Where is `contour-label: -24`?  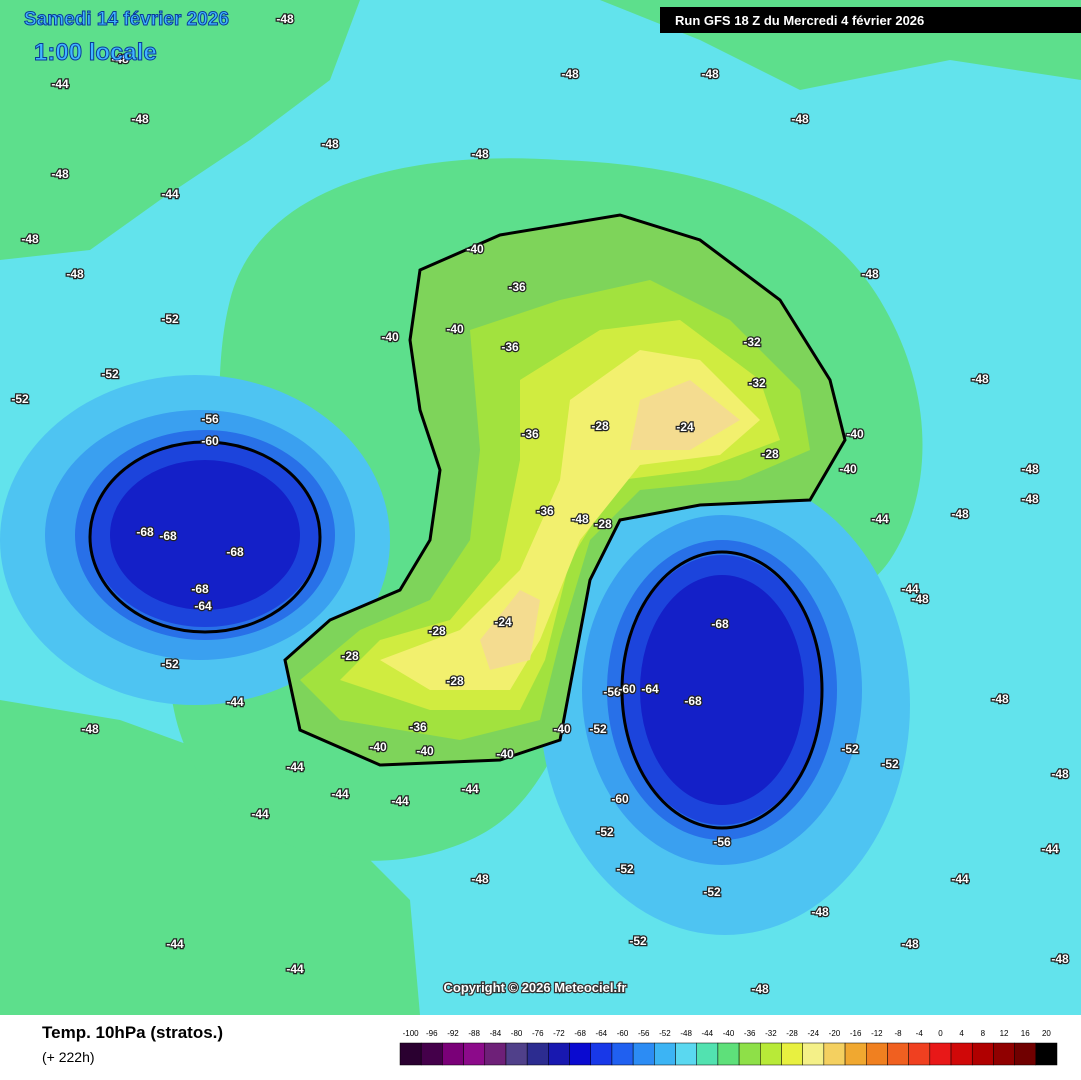
contour-label: -24 is located at coordinates (503, 622).